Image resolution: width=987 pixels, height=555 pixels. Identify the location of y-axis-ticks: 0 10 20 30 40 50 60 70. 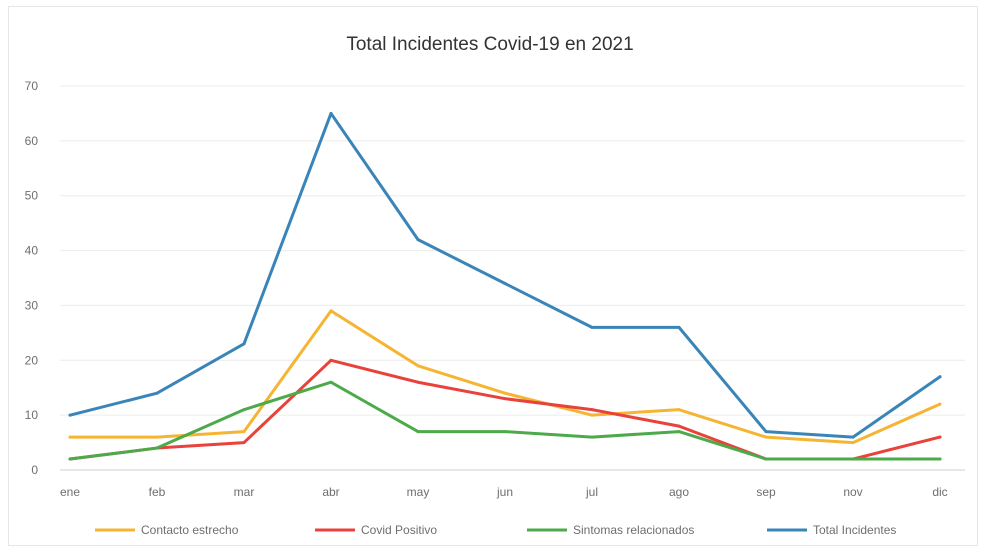
(32, 278).